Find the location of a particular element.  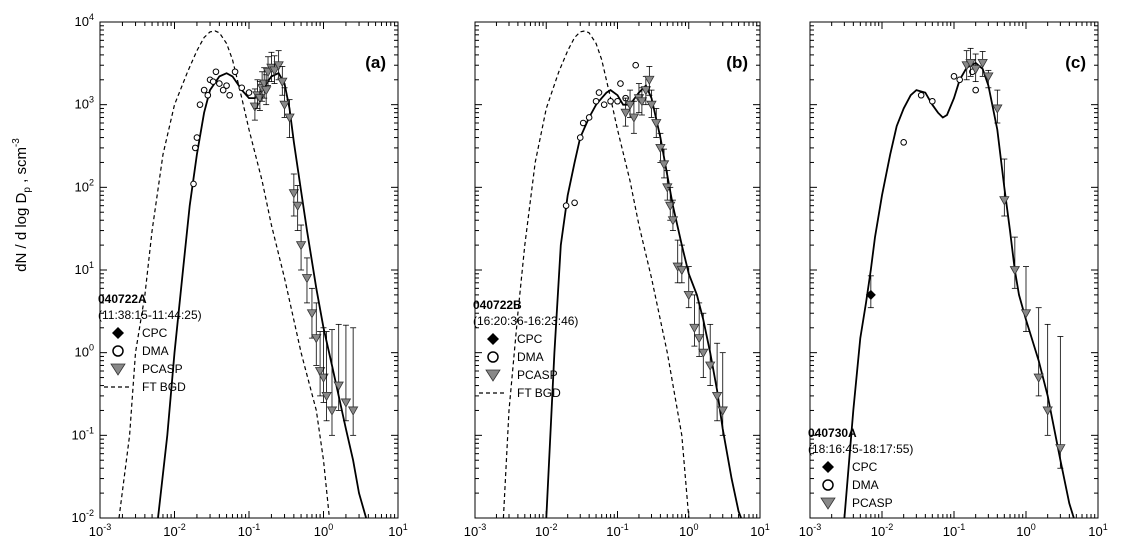

x-tick-label: 10⁻³ is located at coordinates (100, 530).